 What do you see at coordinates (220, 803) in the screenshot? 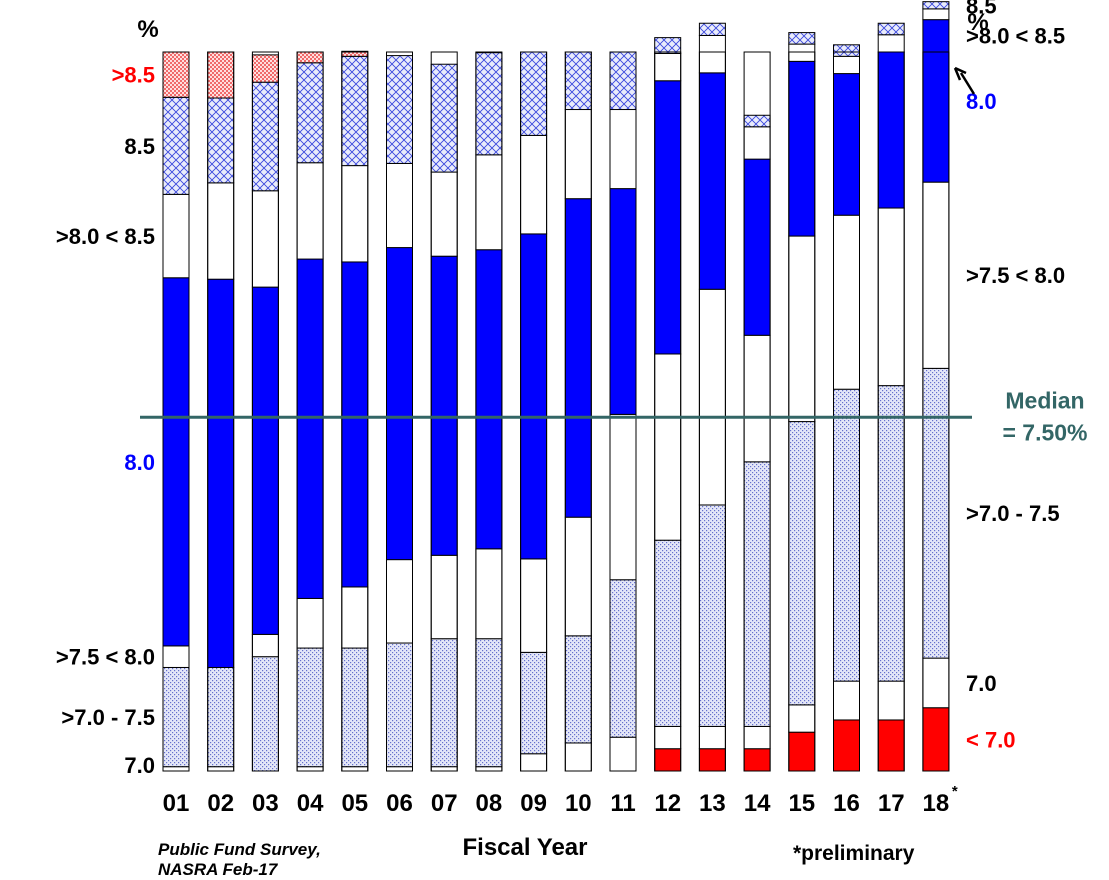
I see `x-tick-label: 02` at bounding box center [220, 803].